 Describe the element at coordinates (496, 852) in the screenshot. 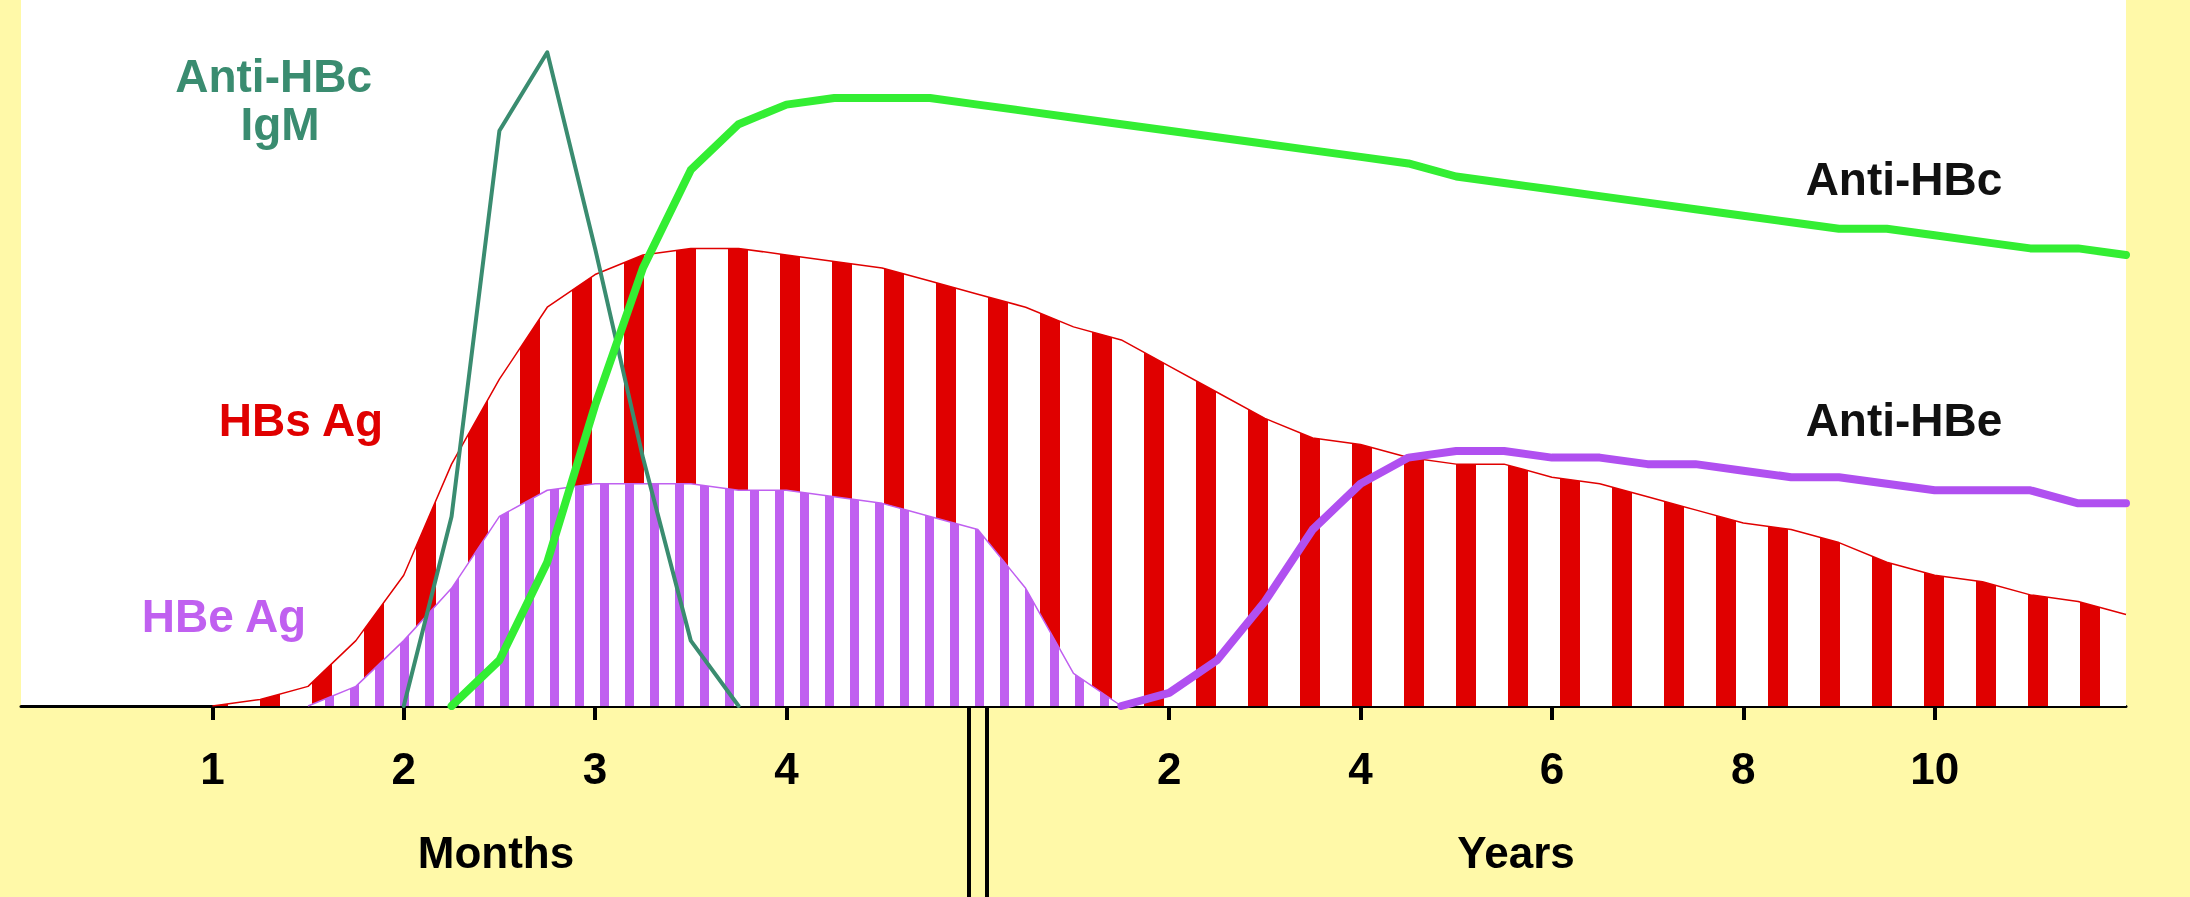

I see `text: Months` at that location.